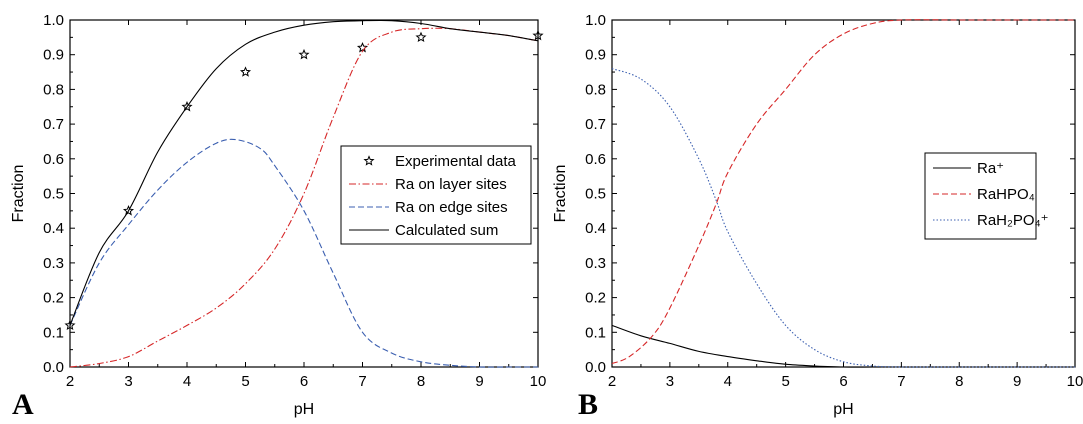  I want to click on legend-label: RaHPO₄, so click(1006, 194).